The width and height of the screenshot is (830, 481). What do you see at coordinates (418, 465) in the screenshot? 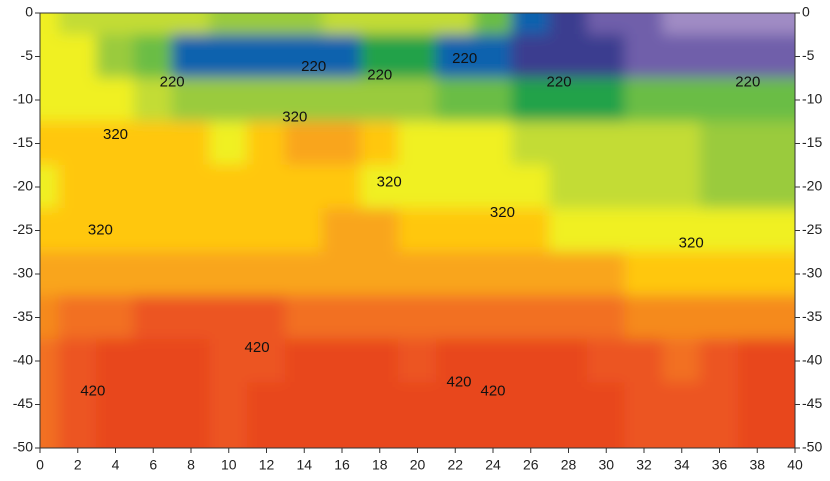
I see `x-tick-label: 20` at bounding box center [418, 465].